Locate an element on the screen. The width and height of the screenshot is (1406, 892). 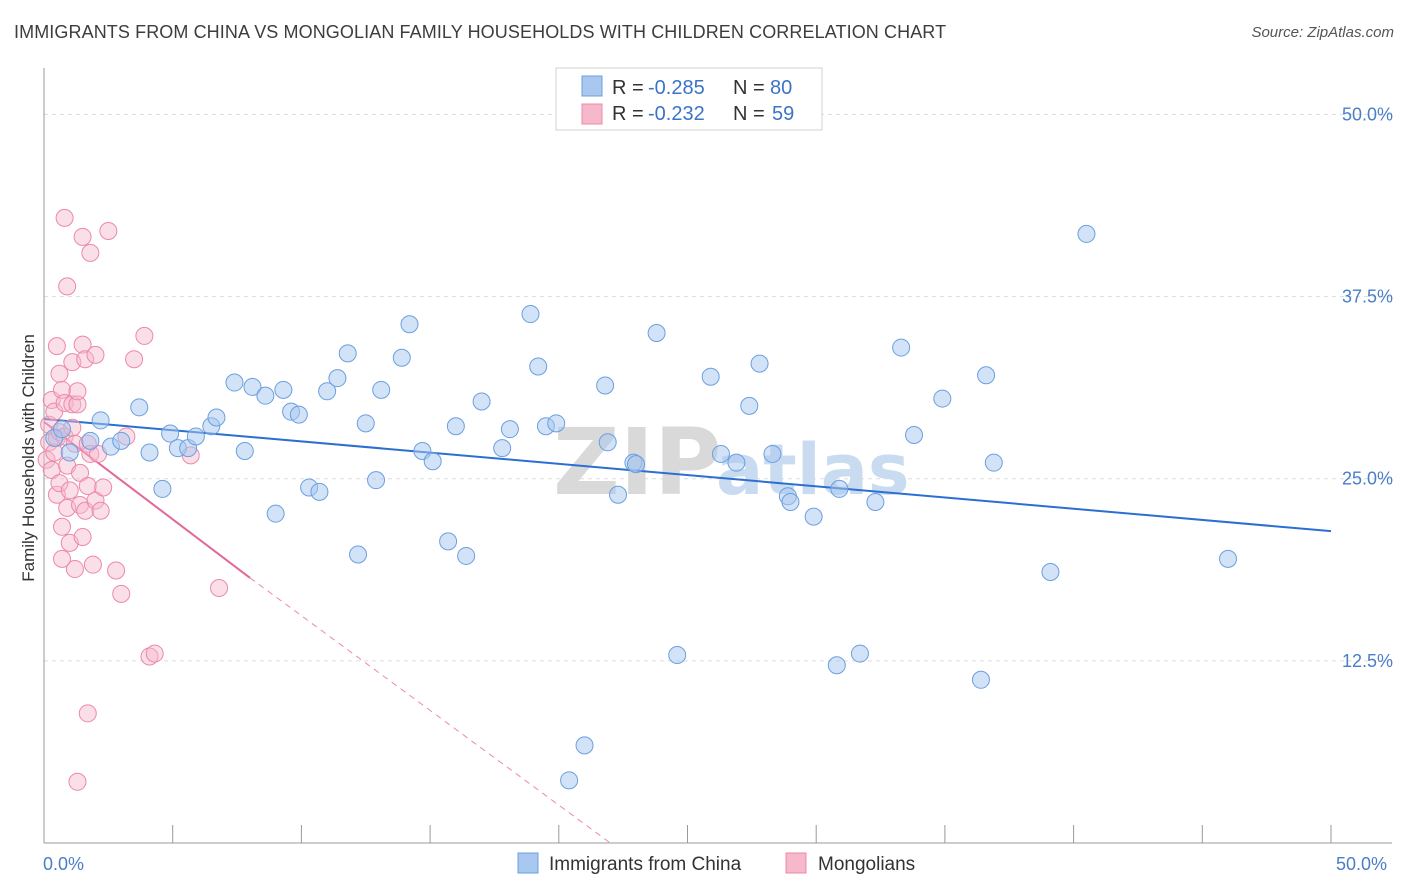
y-axis-label: Family Households with Children is located at coordinates (28, 458).